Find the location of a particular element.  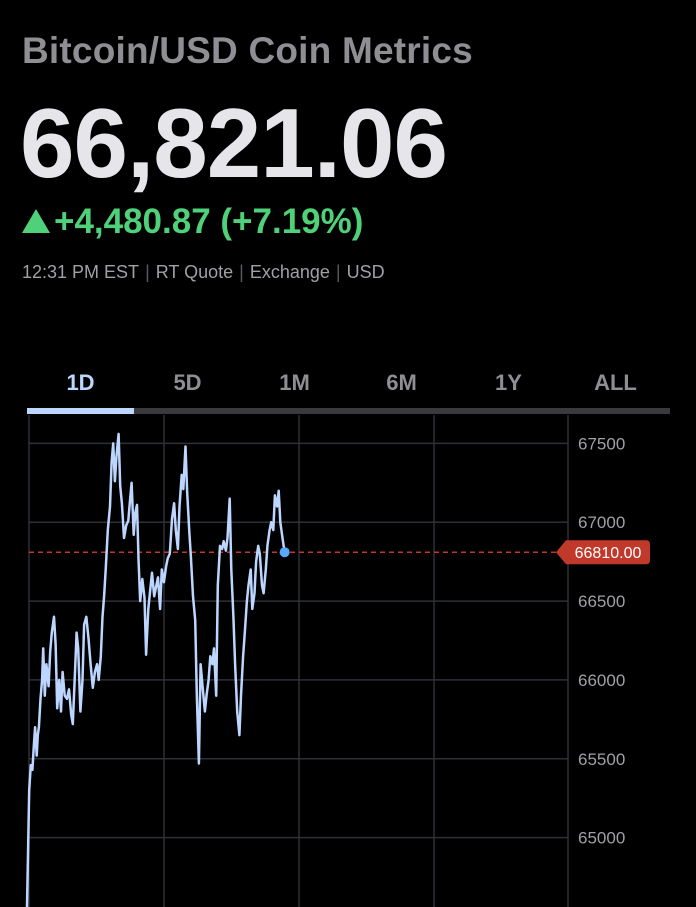

tab-1d: 1D is located at coordinates (80, 382).